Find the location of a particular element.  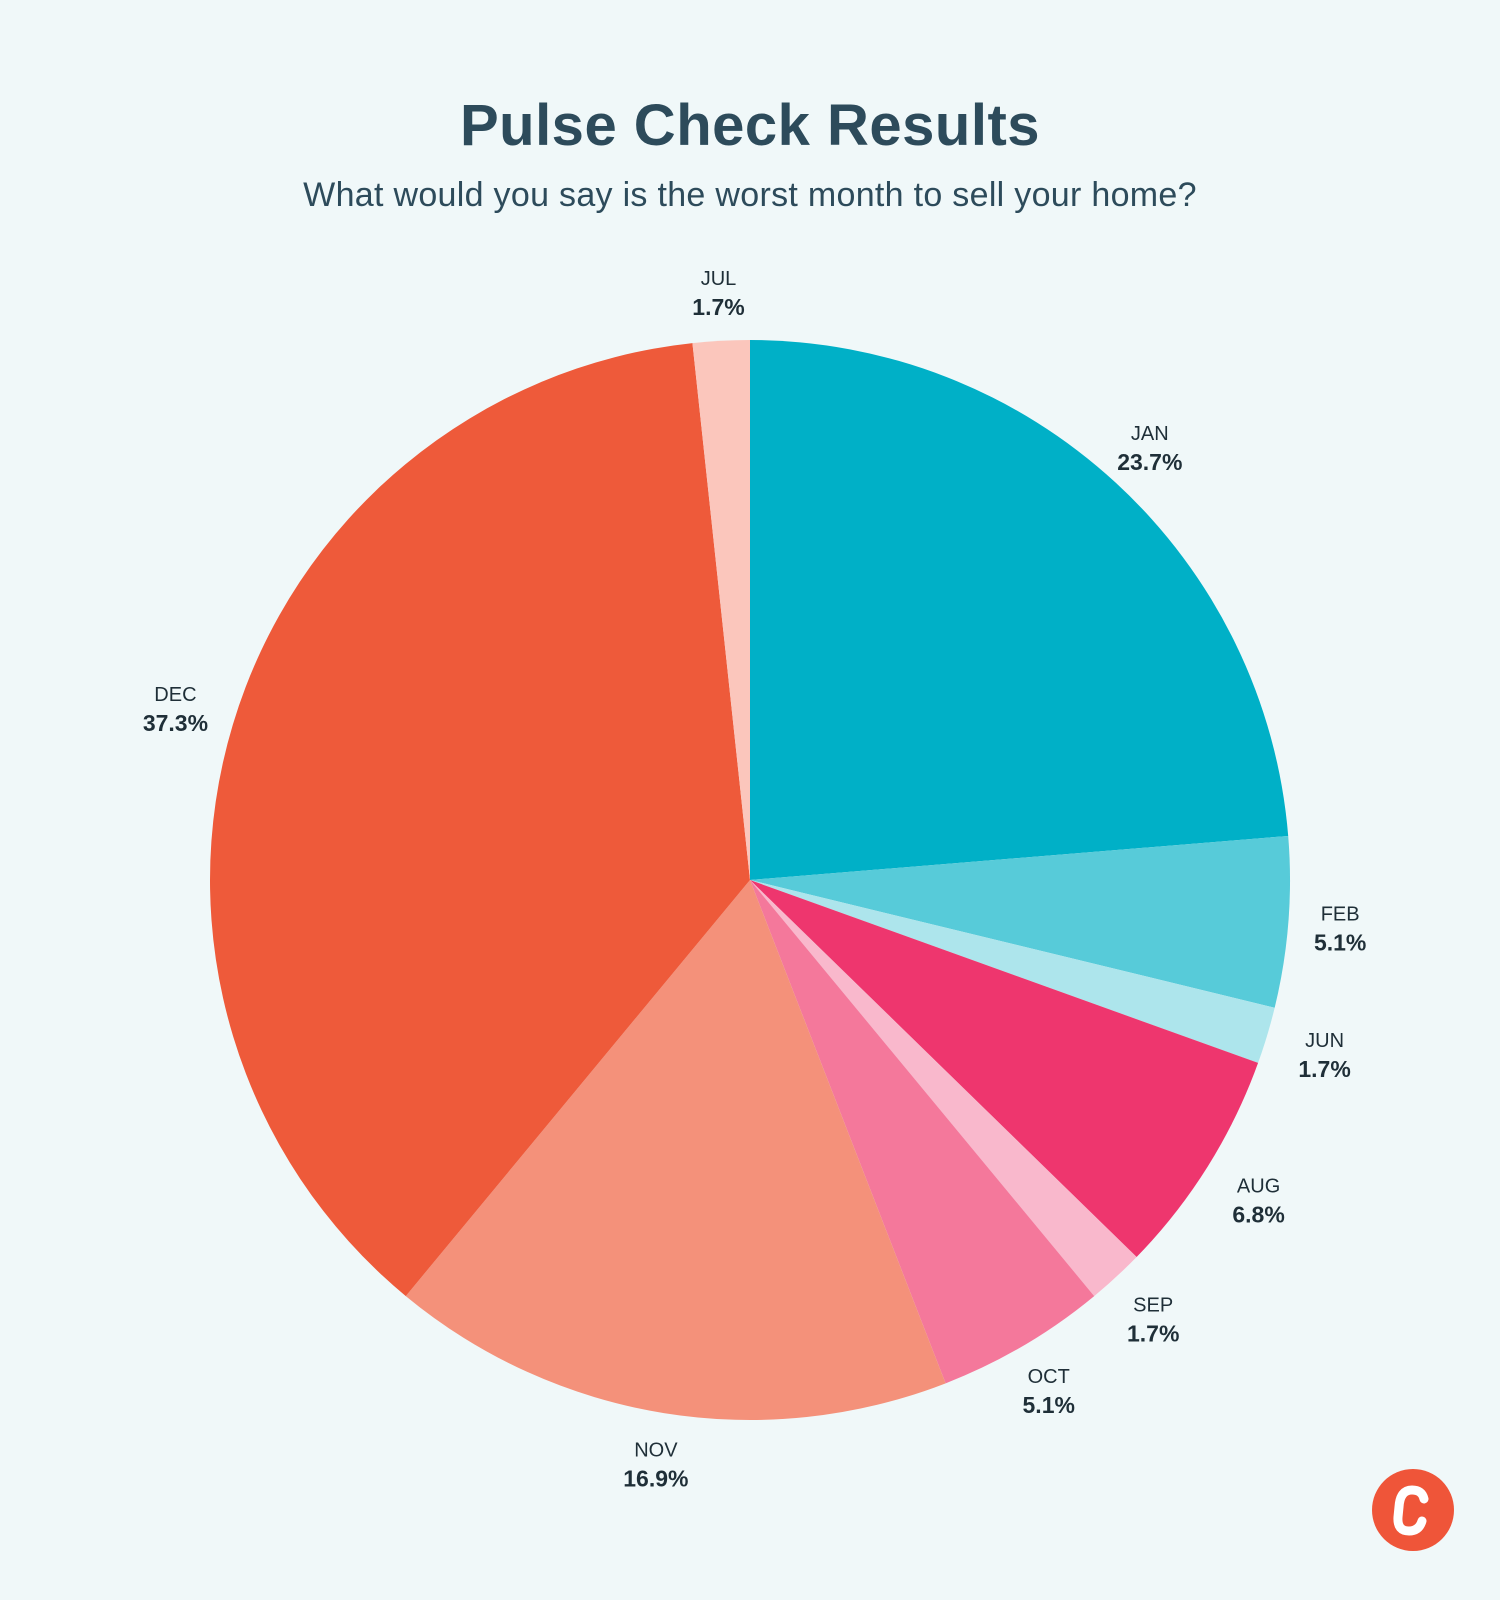

slice-label-nov: NOV is located at coordinates (656, 1450).